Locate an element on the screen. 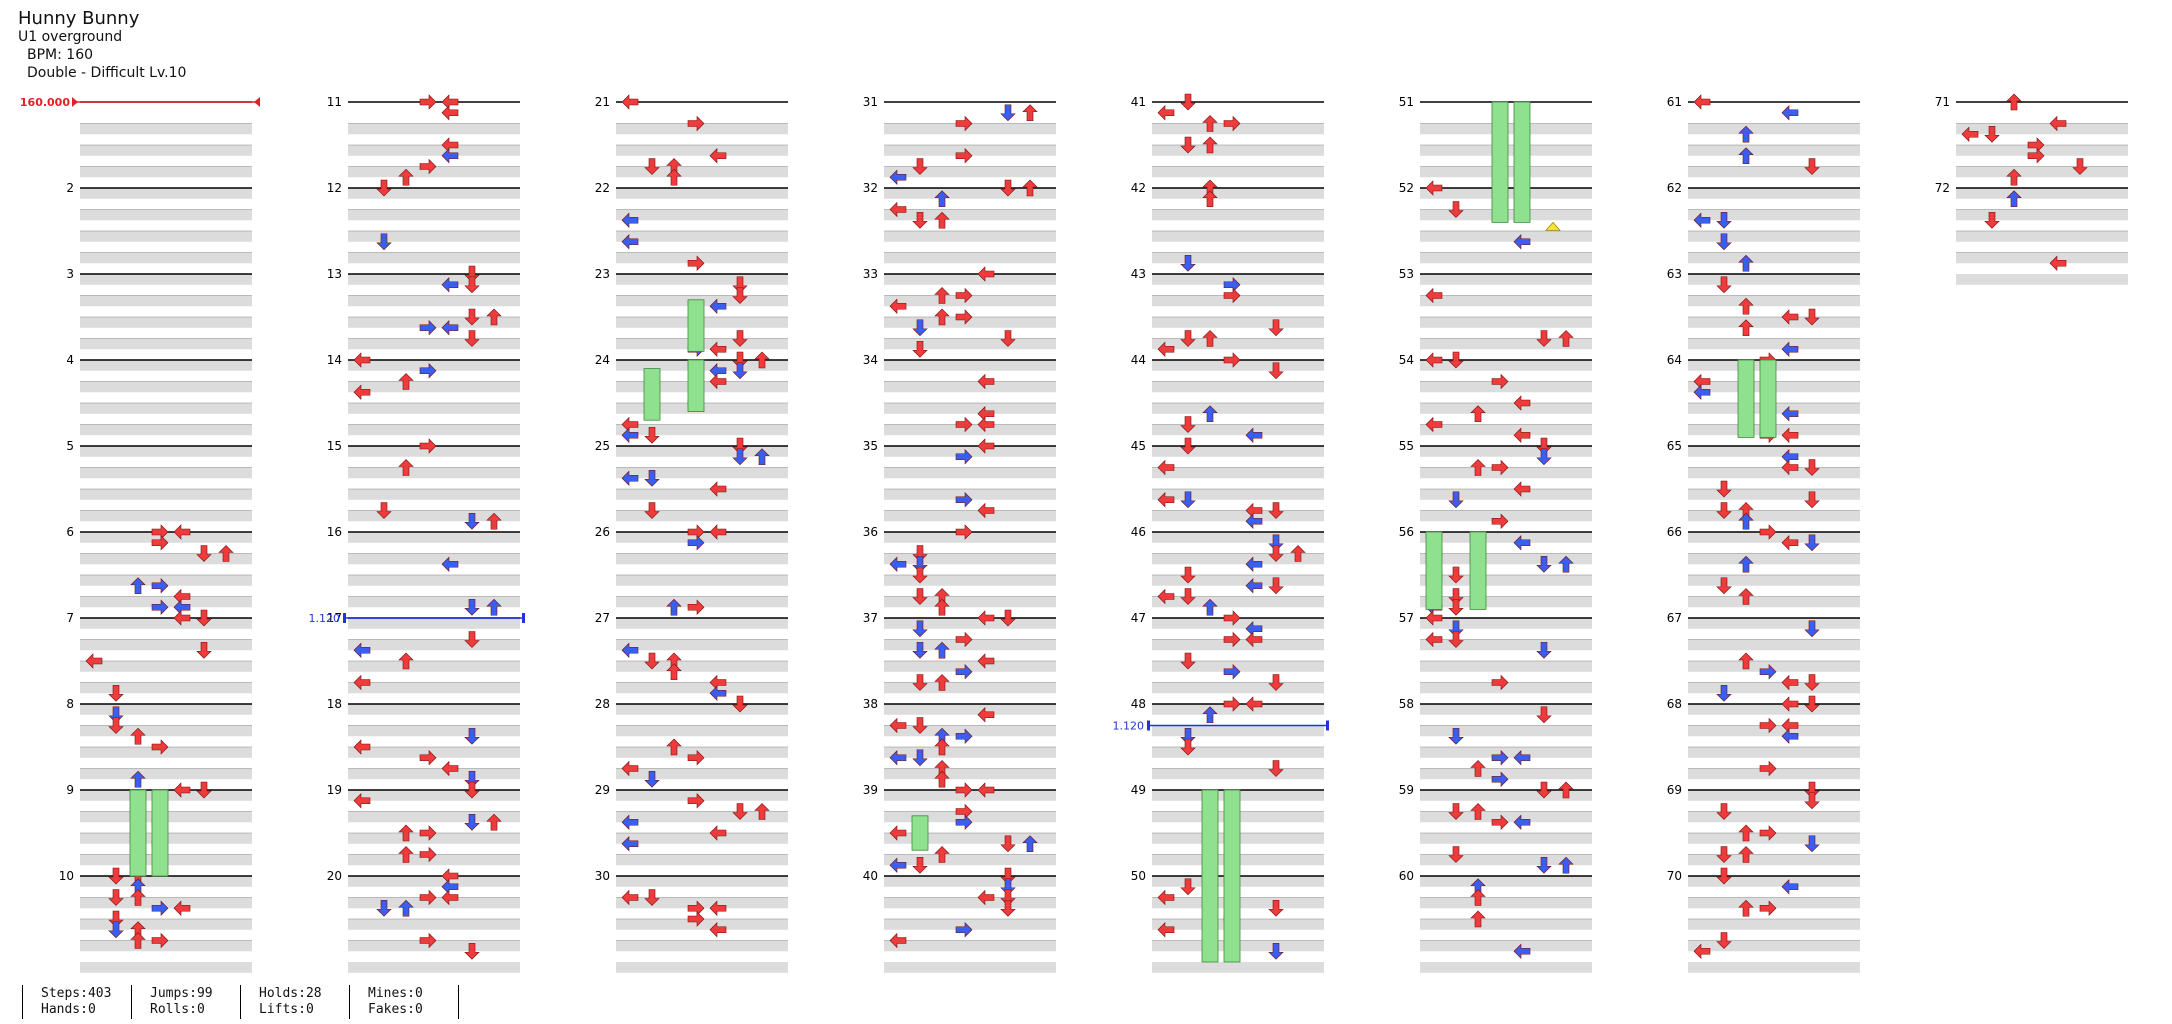  measure-number: 9 is located at coordinates (70, 790).